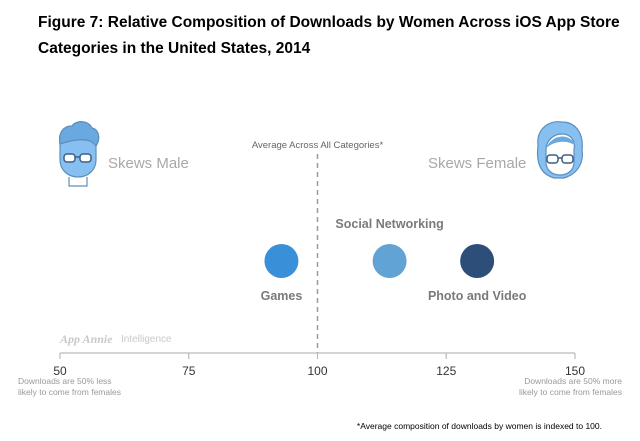 The image size is (640, 441). What do you see at coordinates (189, 371) in the screenshot?
I see `x-tick-label-75: 75` at bounding box center [189, 371].